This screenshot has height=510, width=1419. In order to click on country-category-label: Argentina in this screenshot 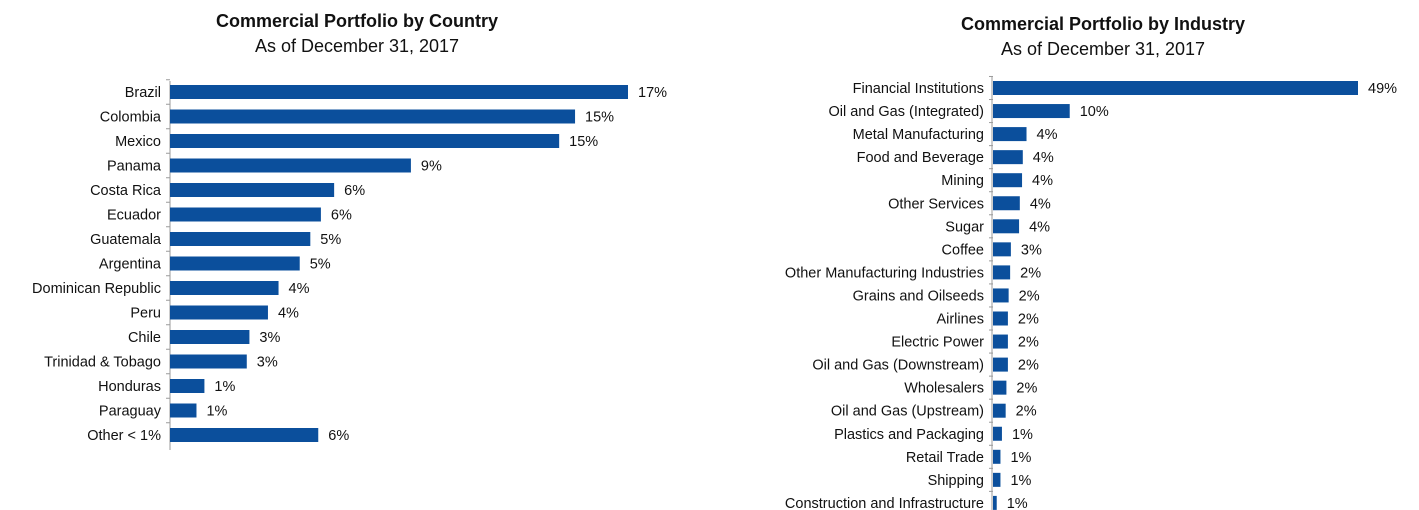, I will do `click(130, 265)`.